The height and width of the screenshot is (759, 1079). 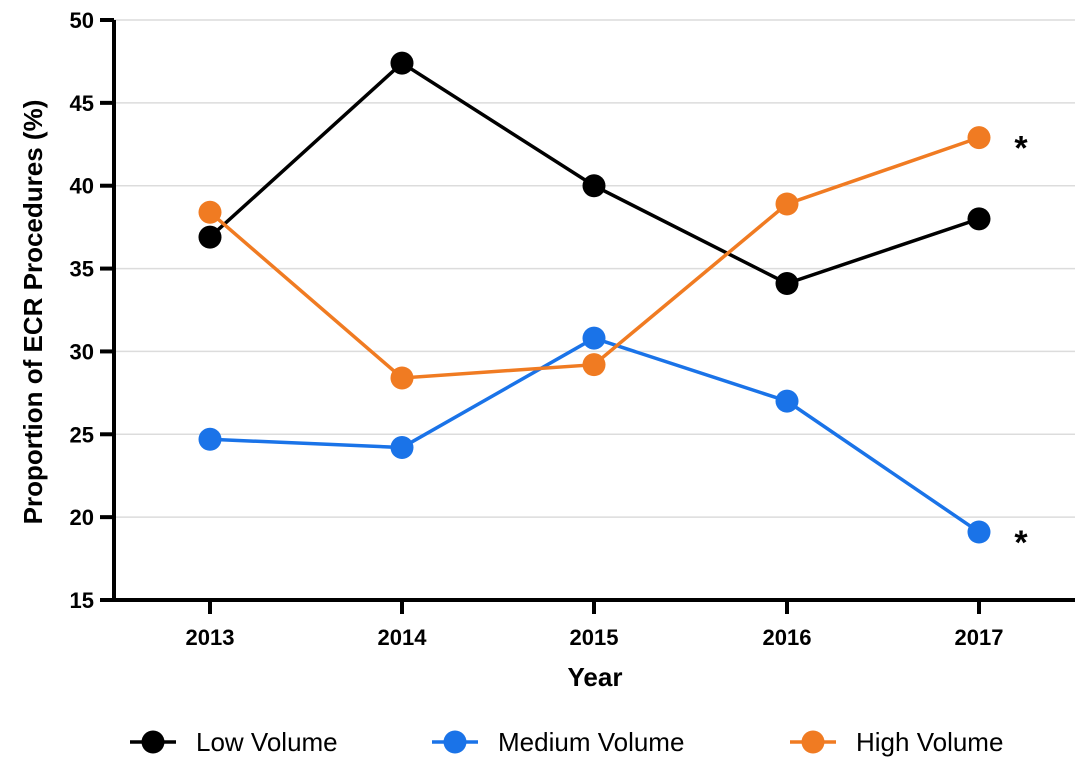 I want to click on x-tick-label: 2016, so click(x=787, y=637).